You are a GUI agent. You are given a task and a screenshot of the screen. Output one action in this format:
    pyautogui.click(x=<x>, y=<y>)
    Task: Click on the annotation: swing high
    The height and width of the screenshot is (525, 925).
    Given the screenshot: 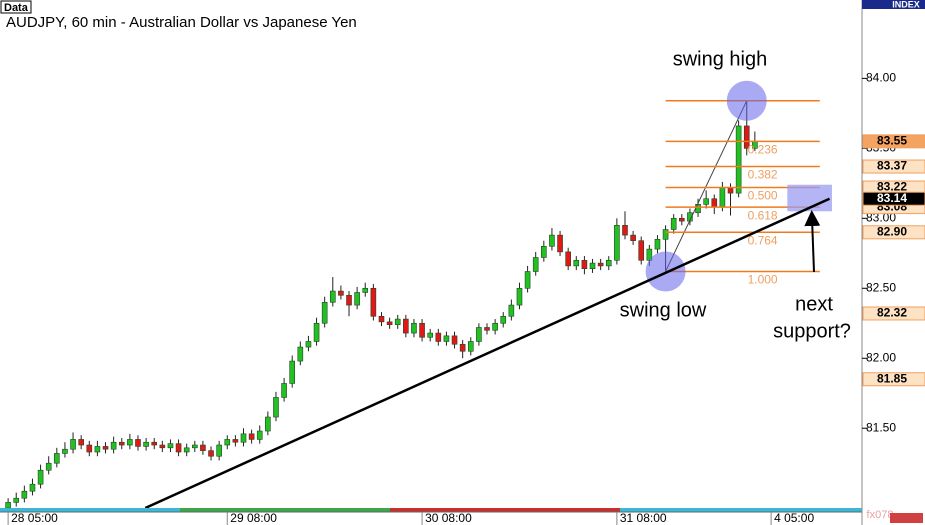 What is the action you would take?
    pyautogui.click(x=720, y=59)
    